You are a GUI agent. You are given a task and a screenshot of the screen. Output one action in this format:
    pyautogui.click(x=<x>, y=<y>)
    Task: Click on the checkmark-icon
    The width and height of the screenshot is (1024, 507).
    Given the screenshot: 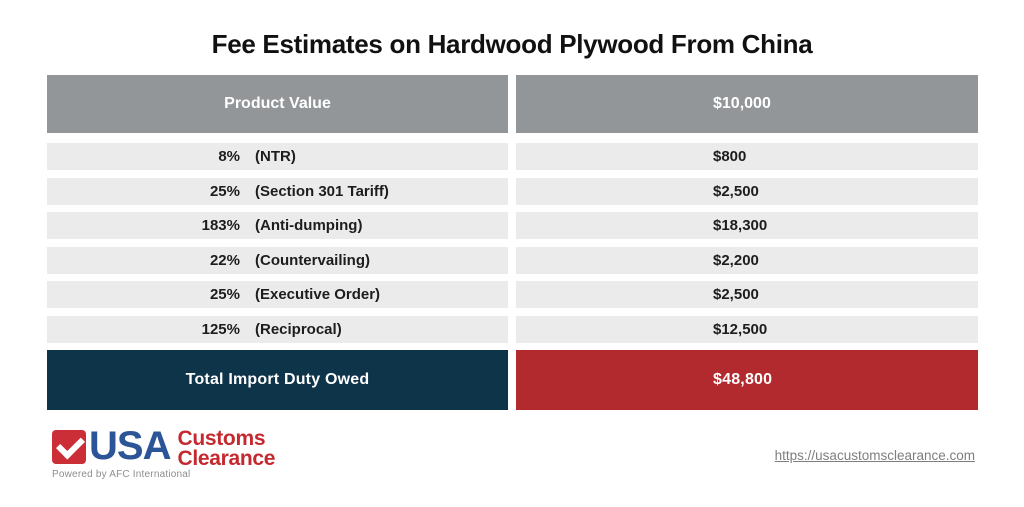 What is the action you would take?
    pyautogui.click(x=69, y=447)
    